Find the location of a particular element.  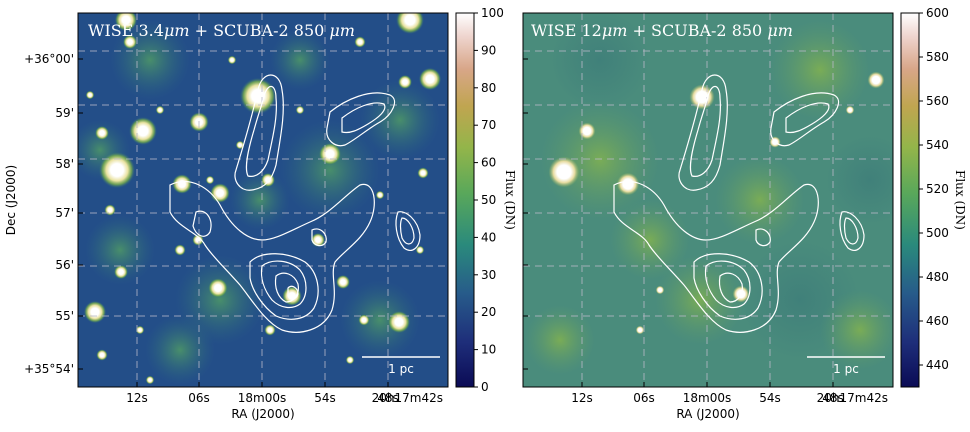

colorbar-tick-label: 100 is located at coordinates (492, 13).